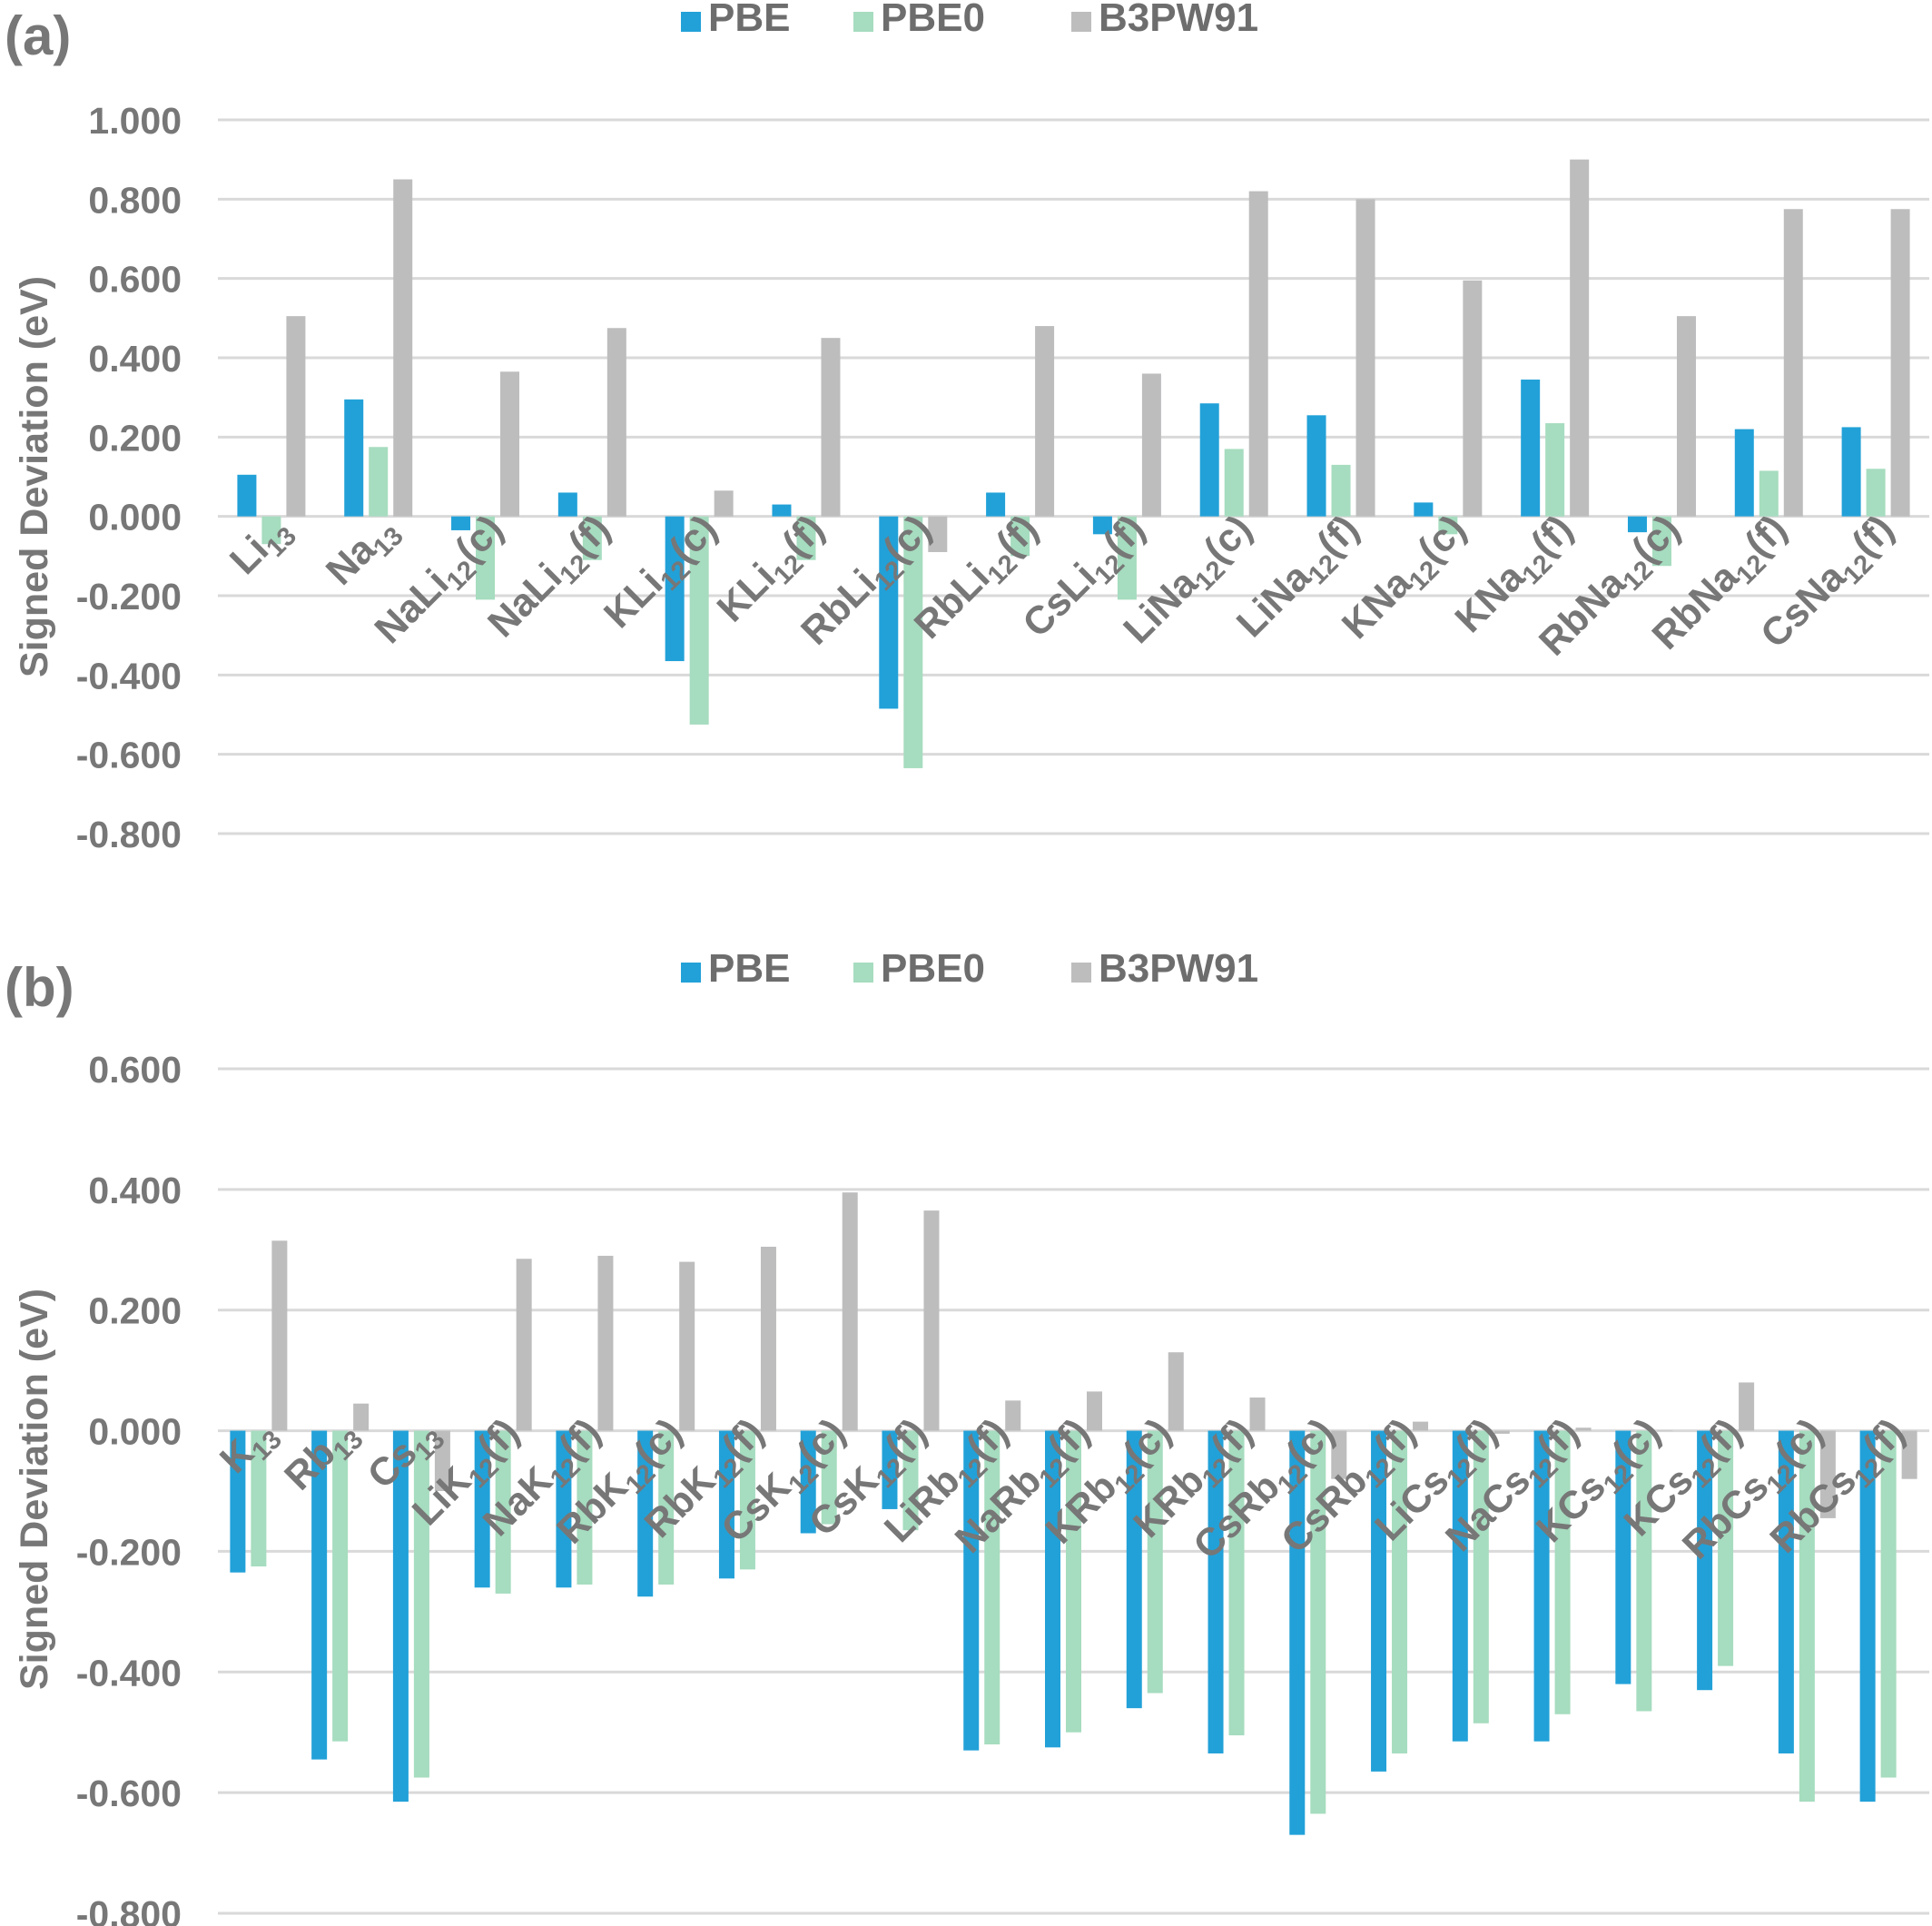  I want to click on y-tick-label-b-3: 0.000, so click(135, 1432).